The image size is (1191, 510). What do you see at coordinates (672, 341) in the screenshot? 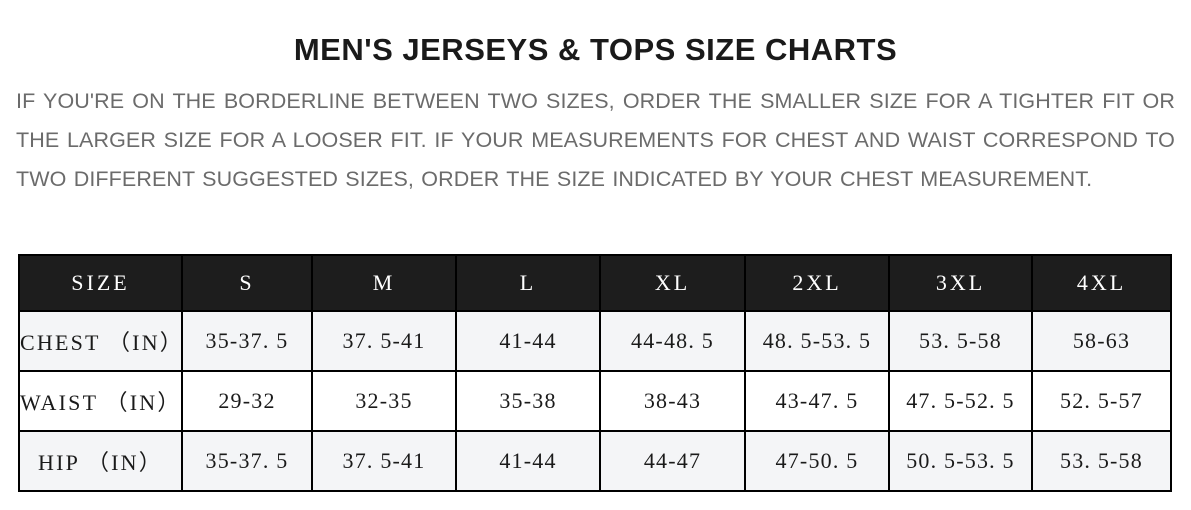
I see `cell-chest-xl: 44-48. 5` at bounding box center [672, 341].